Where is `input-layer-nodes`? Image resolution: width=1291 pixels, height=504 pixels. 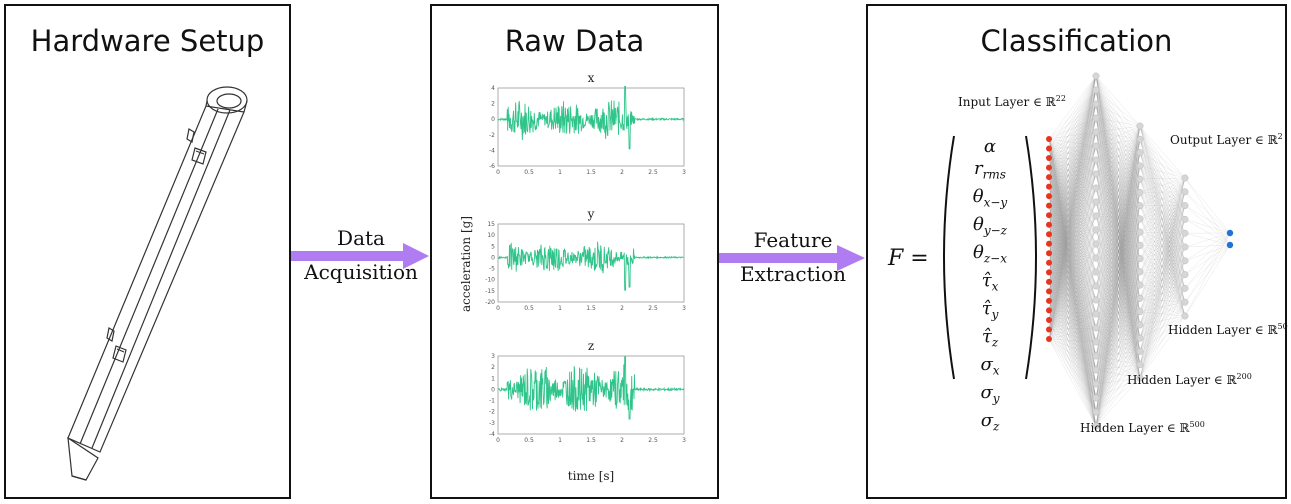
input-layer-nodes is located at coordinates (1049, 239).